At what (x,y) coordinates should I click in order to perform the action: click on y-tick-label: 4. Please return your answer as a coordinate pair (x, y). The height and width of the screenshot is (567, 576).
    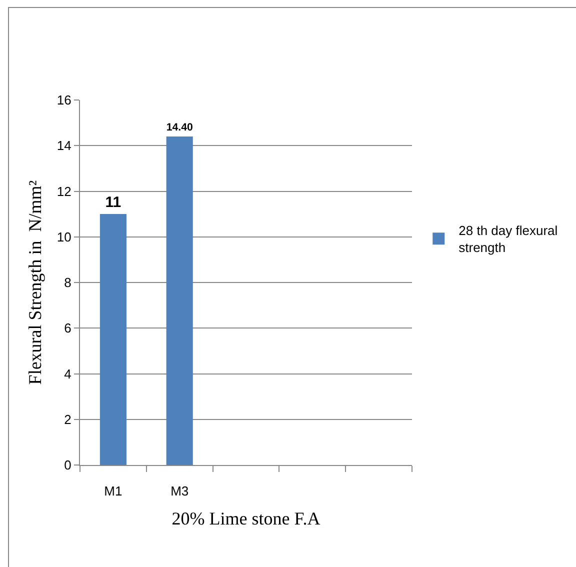
    Looking at the image, I should click on (68, 374).